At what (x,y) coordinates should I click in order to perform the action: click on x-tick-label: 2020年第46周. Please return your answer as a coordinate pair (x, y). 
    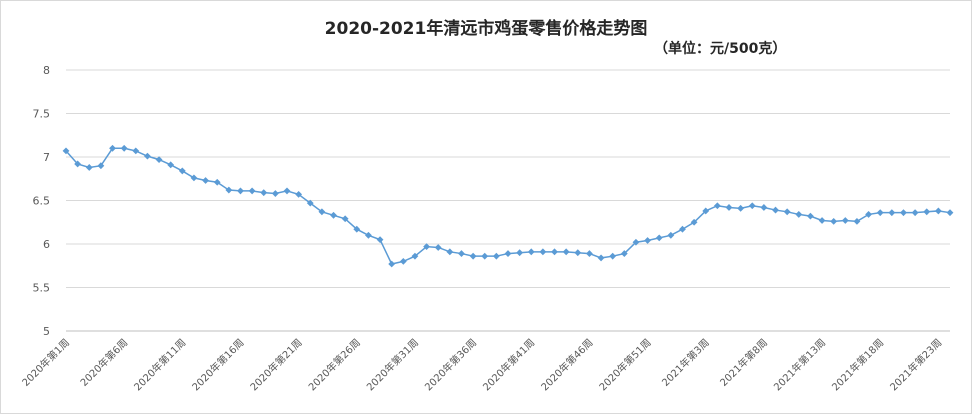
    Looking at the image, I should click on (566, 364).